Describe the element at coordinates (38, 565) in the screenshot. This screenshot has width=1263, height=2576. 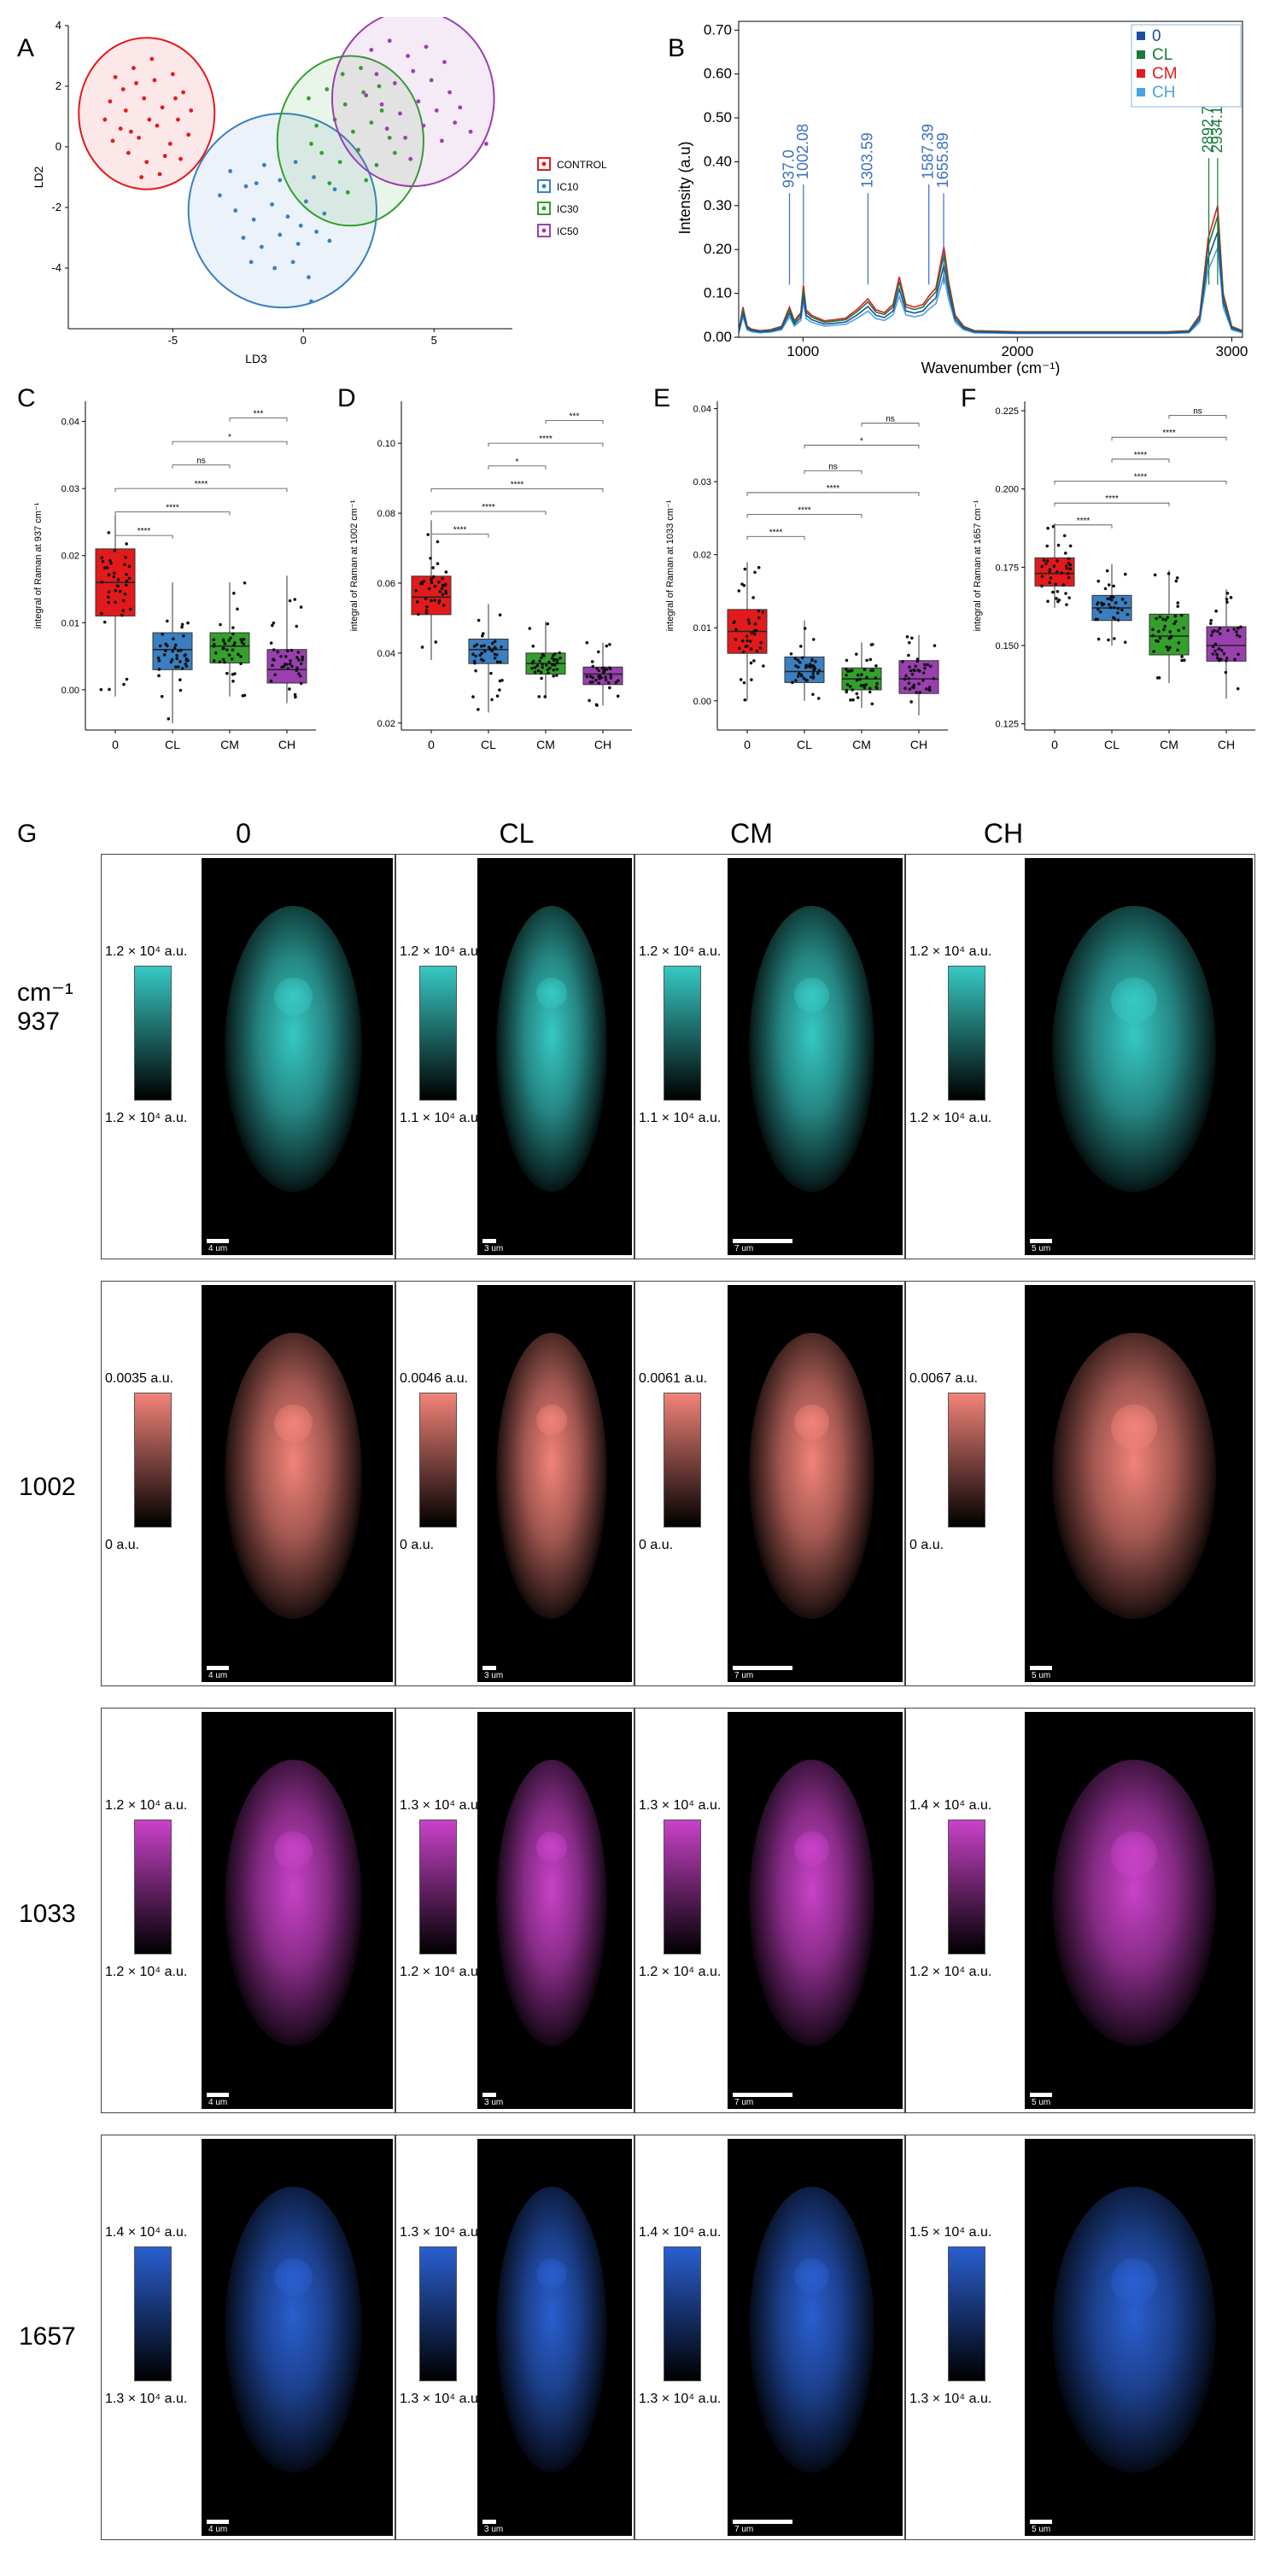
I see `y-axis-label: integral of Raman at 937 cm⁻¹` at that location.